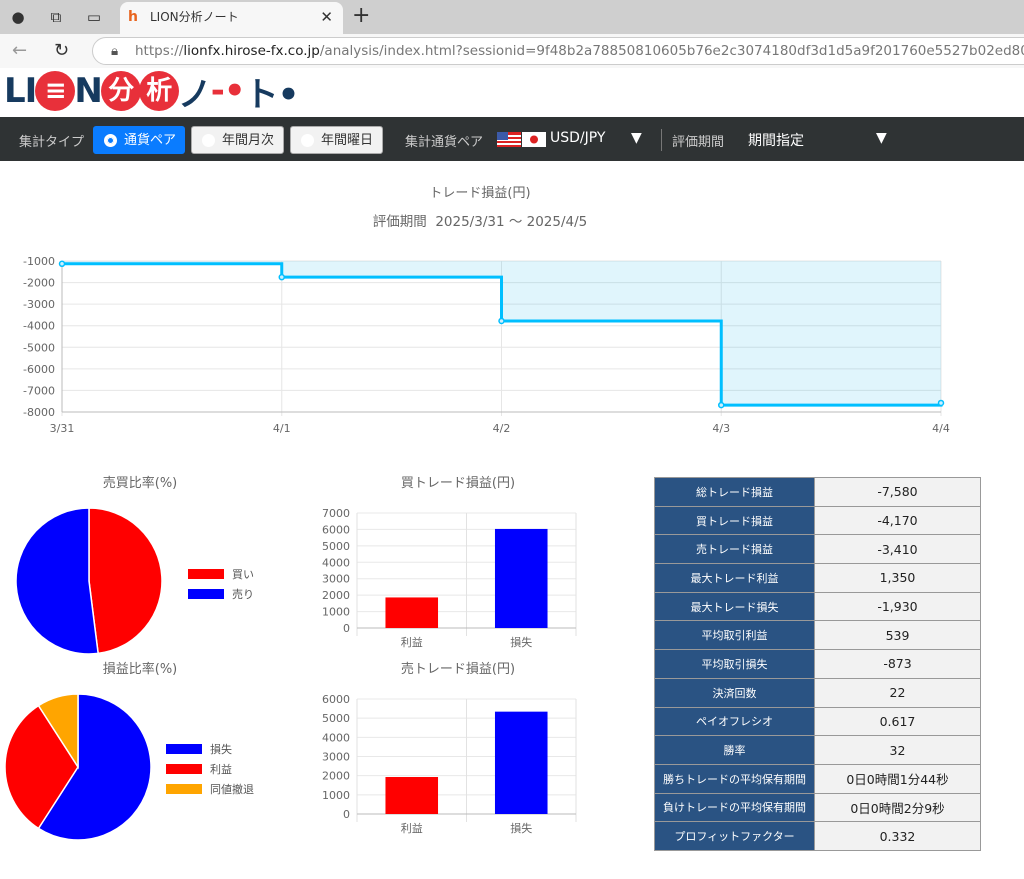 The height and width of the screenshot is (879, 1024). Describe the element at coordinates (897, 492) in the screenshot. I see `stat-value: -7,580` at that location.